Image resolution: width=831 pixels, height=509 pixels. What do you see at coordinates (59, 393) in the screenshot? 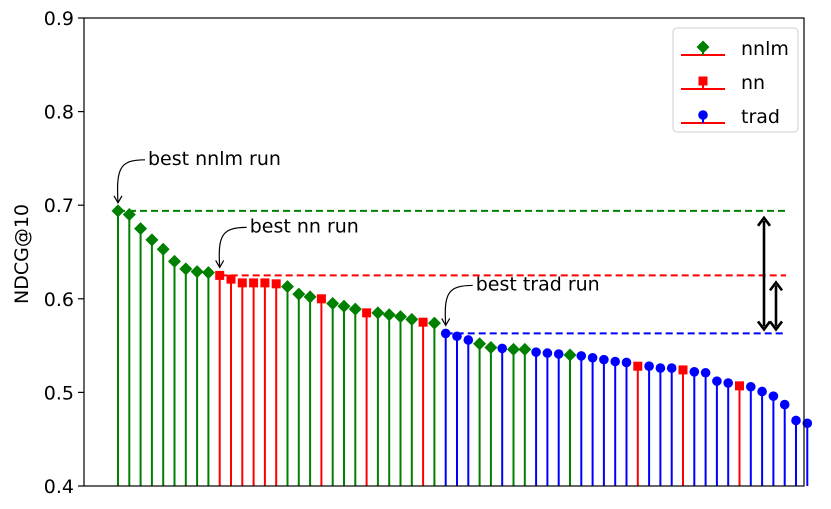
I see `y-tick-label: 0.5` at bounding box center [59, 393].